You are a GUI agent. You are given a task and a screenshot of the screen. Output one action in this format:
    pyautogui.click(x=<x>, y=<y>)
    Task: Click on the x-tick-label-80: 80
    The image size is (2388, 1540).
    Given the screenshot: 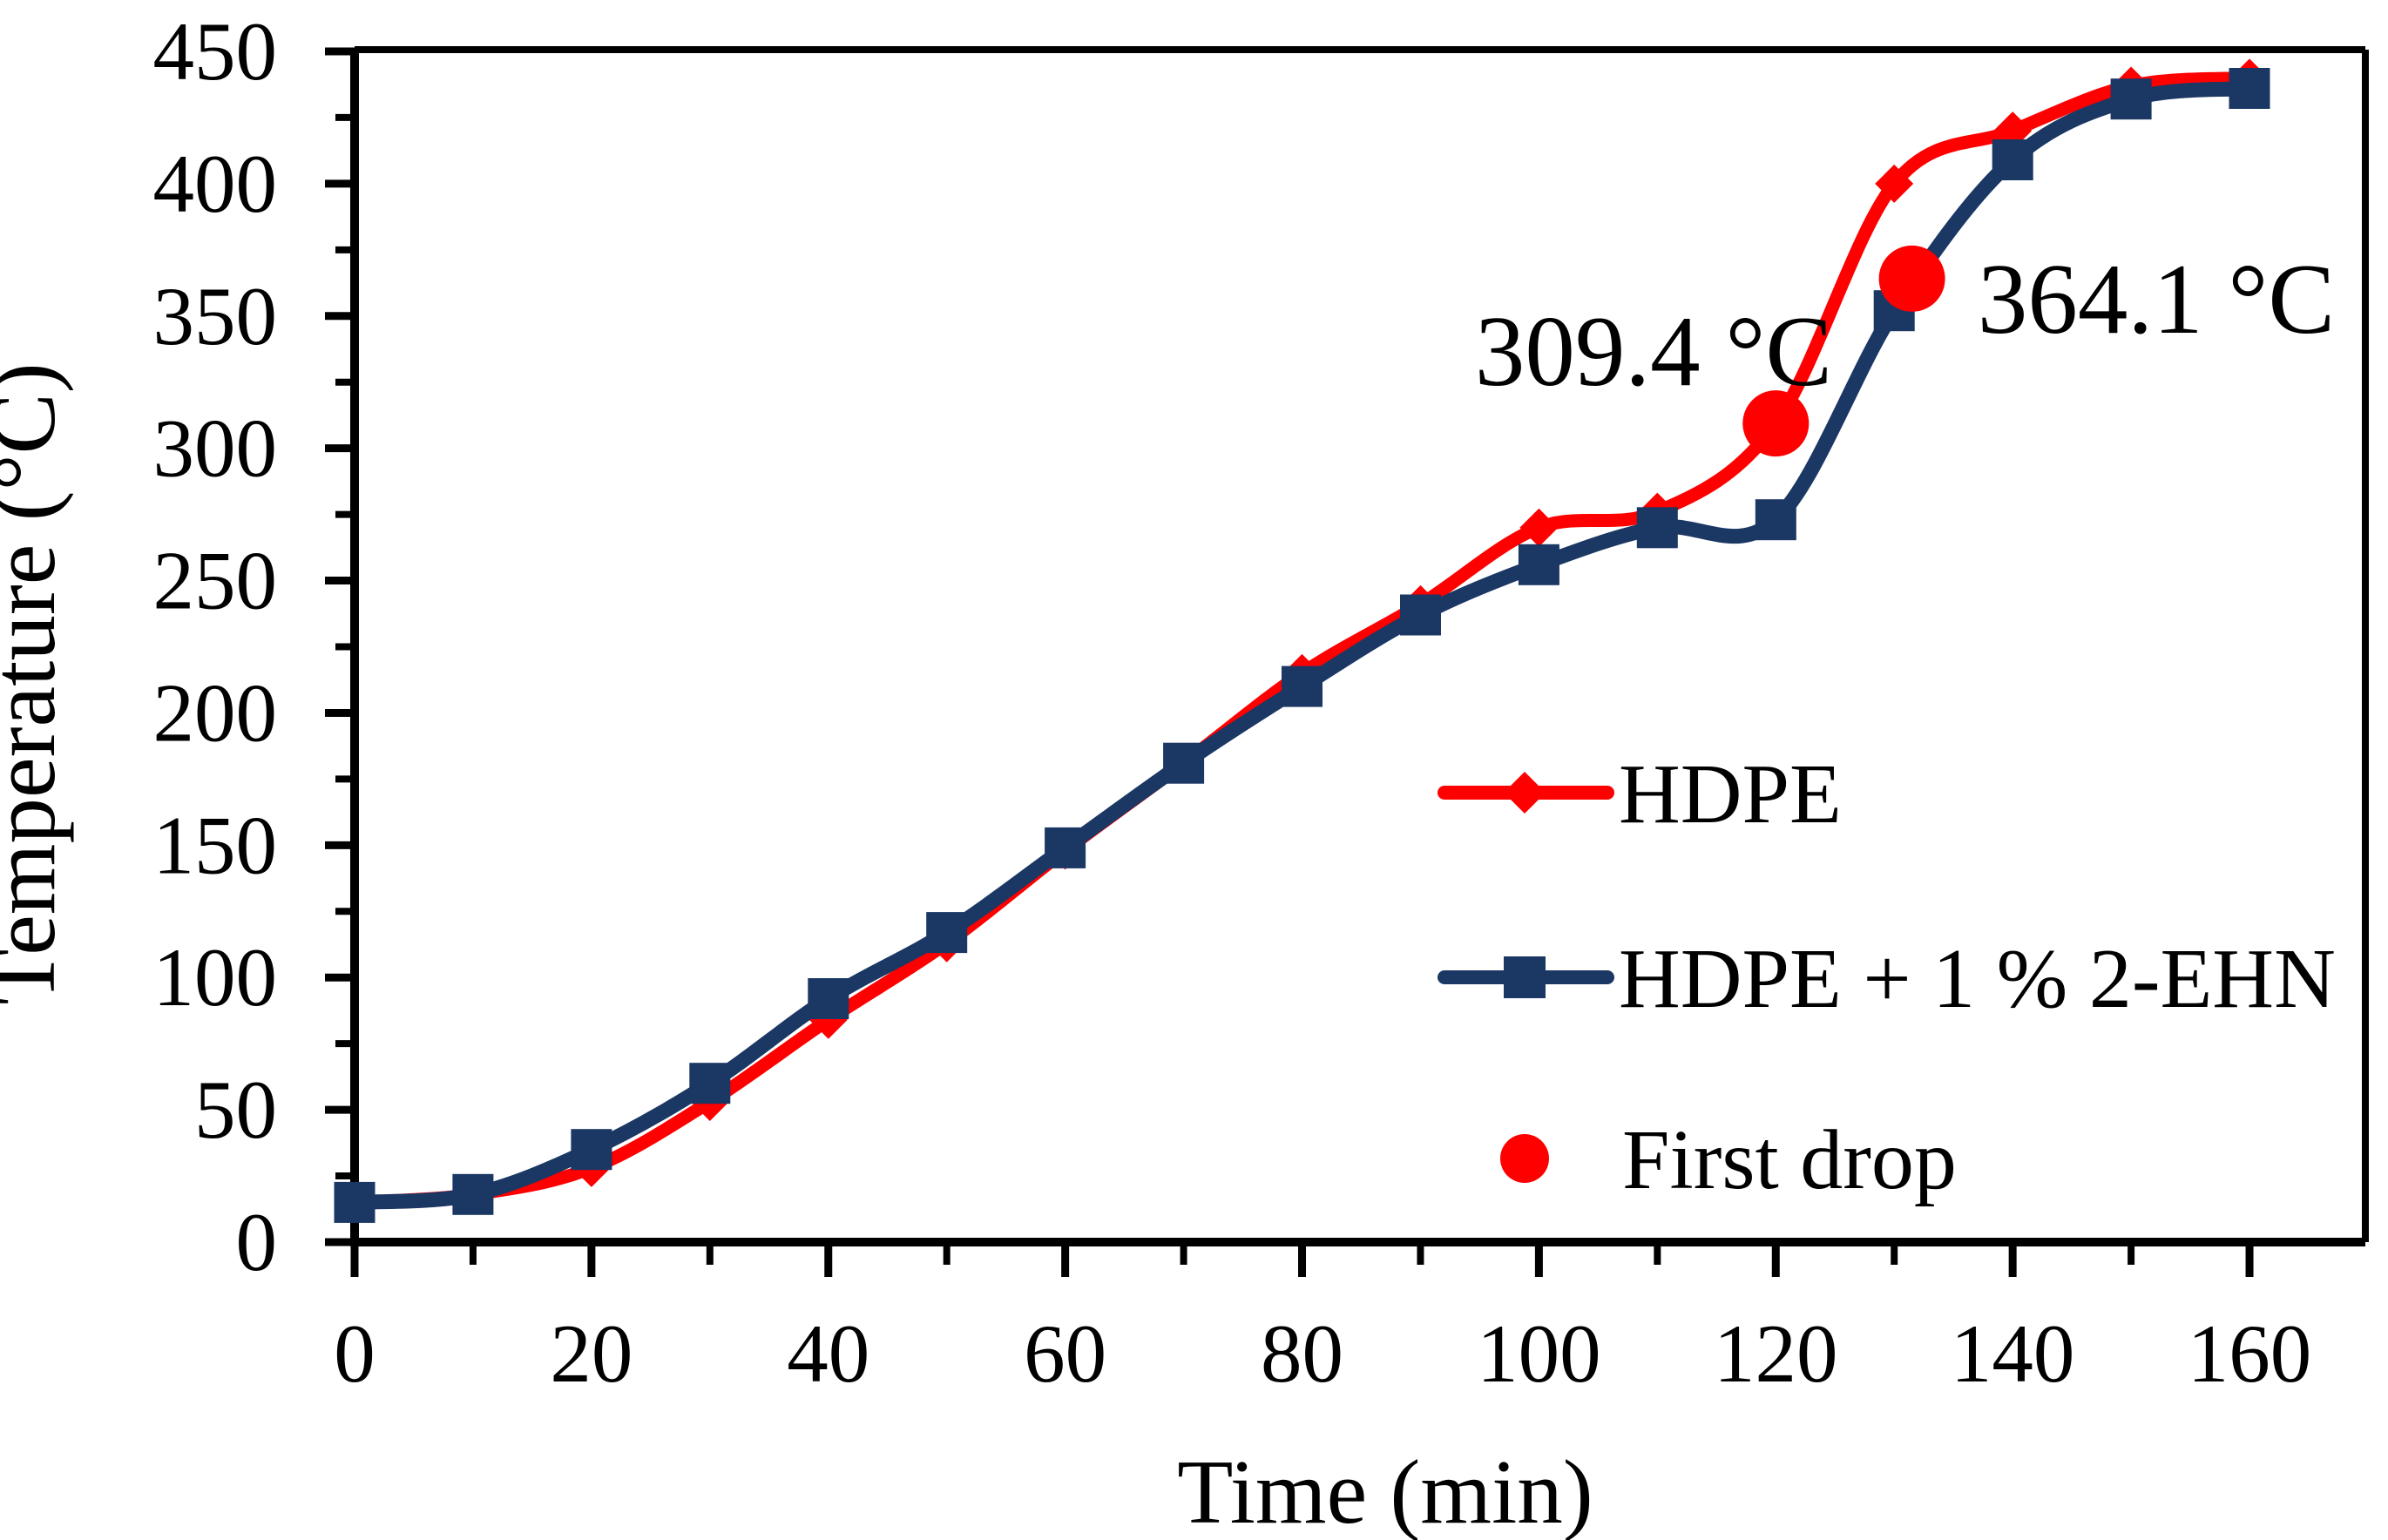 What is the action you would take?
    pyautogui.click(x=1302, y=1353)
    